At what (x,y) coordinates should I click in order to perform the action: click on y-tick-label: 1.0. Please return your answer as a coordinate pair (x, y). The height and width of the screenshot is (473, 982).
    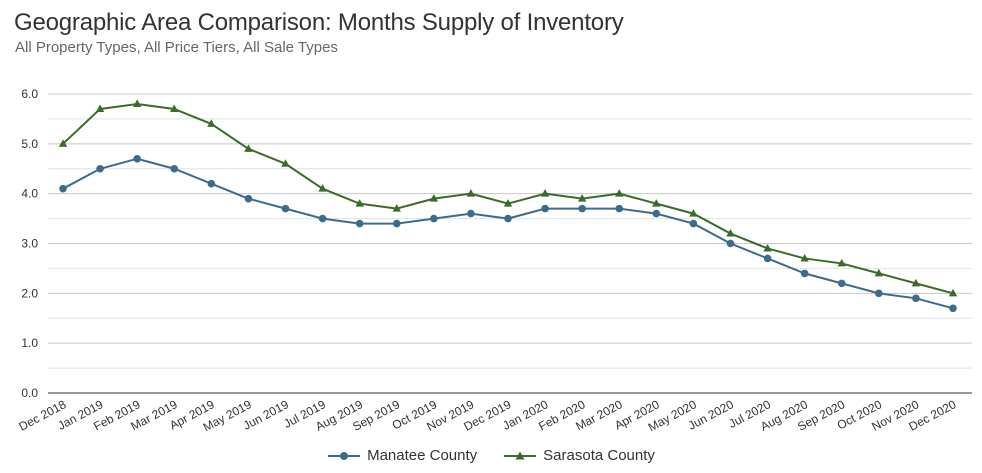
    Looking at the image, I should click on (29, 343).